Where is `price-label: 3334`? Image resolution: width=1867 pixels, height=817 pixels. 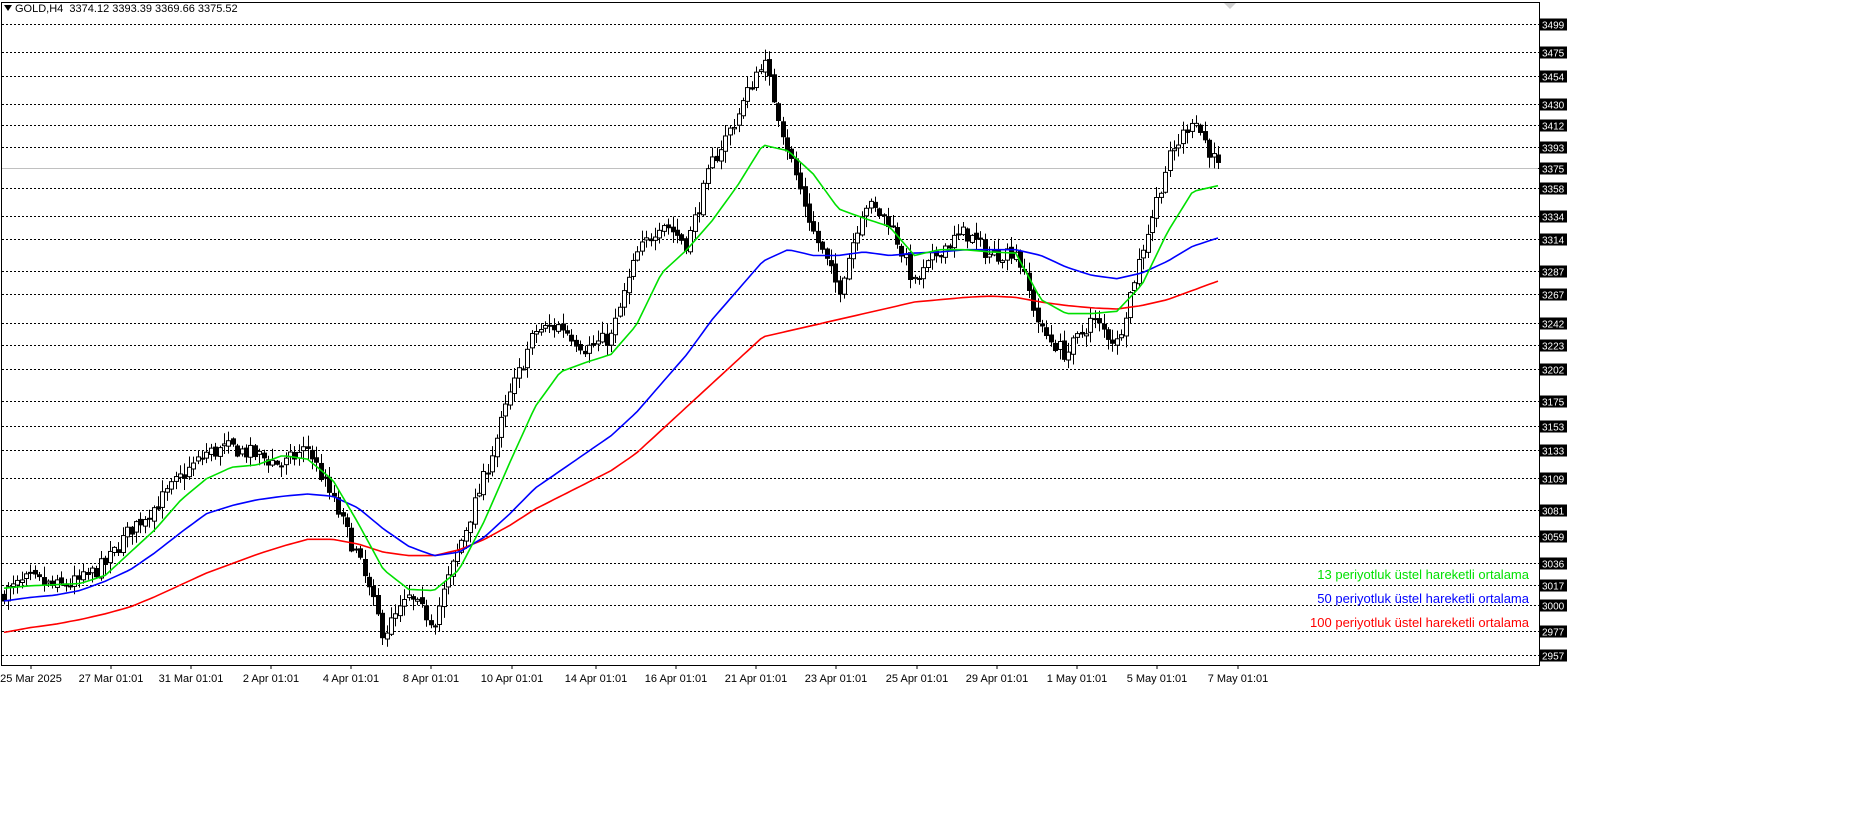 price-label: 3334 is located at coordinates (1553, 218).